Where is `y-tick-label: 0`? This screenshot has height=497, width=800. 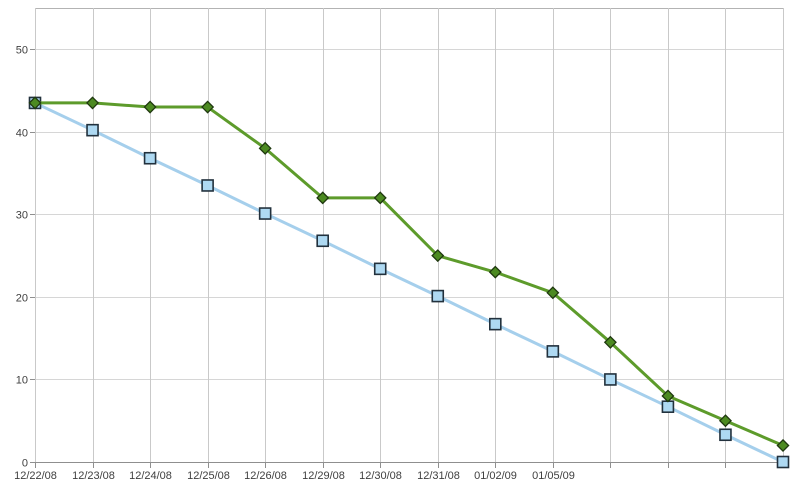
y-tick-label: 0 is located at coordinates (25, 464).